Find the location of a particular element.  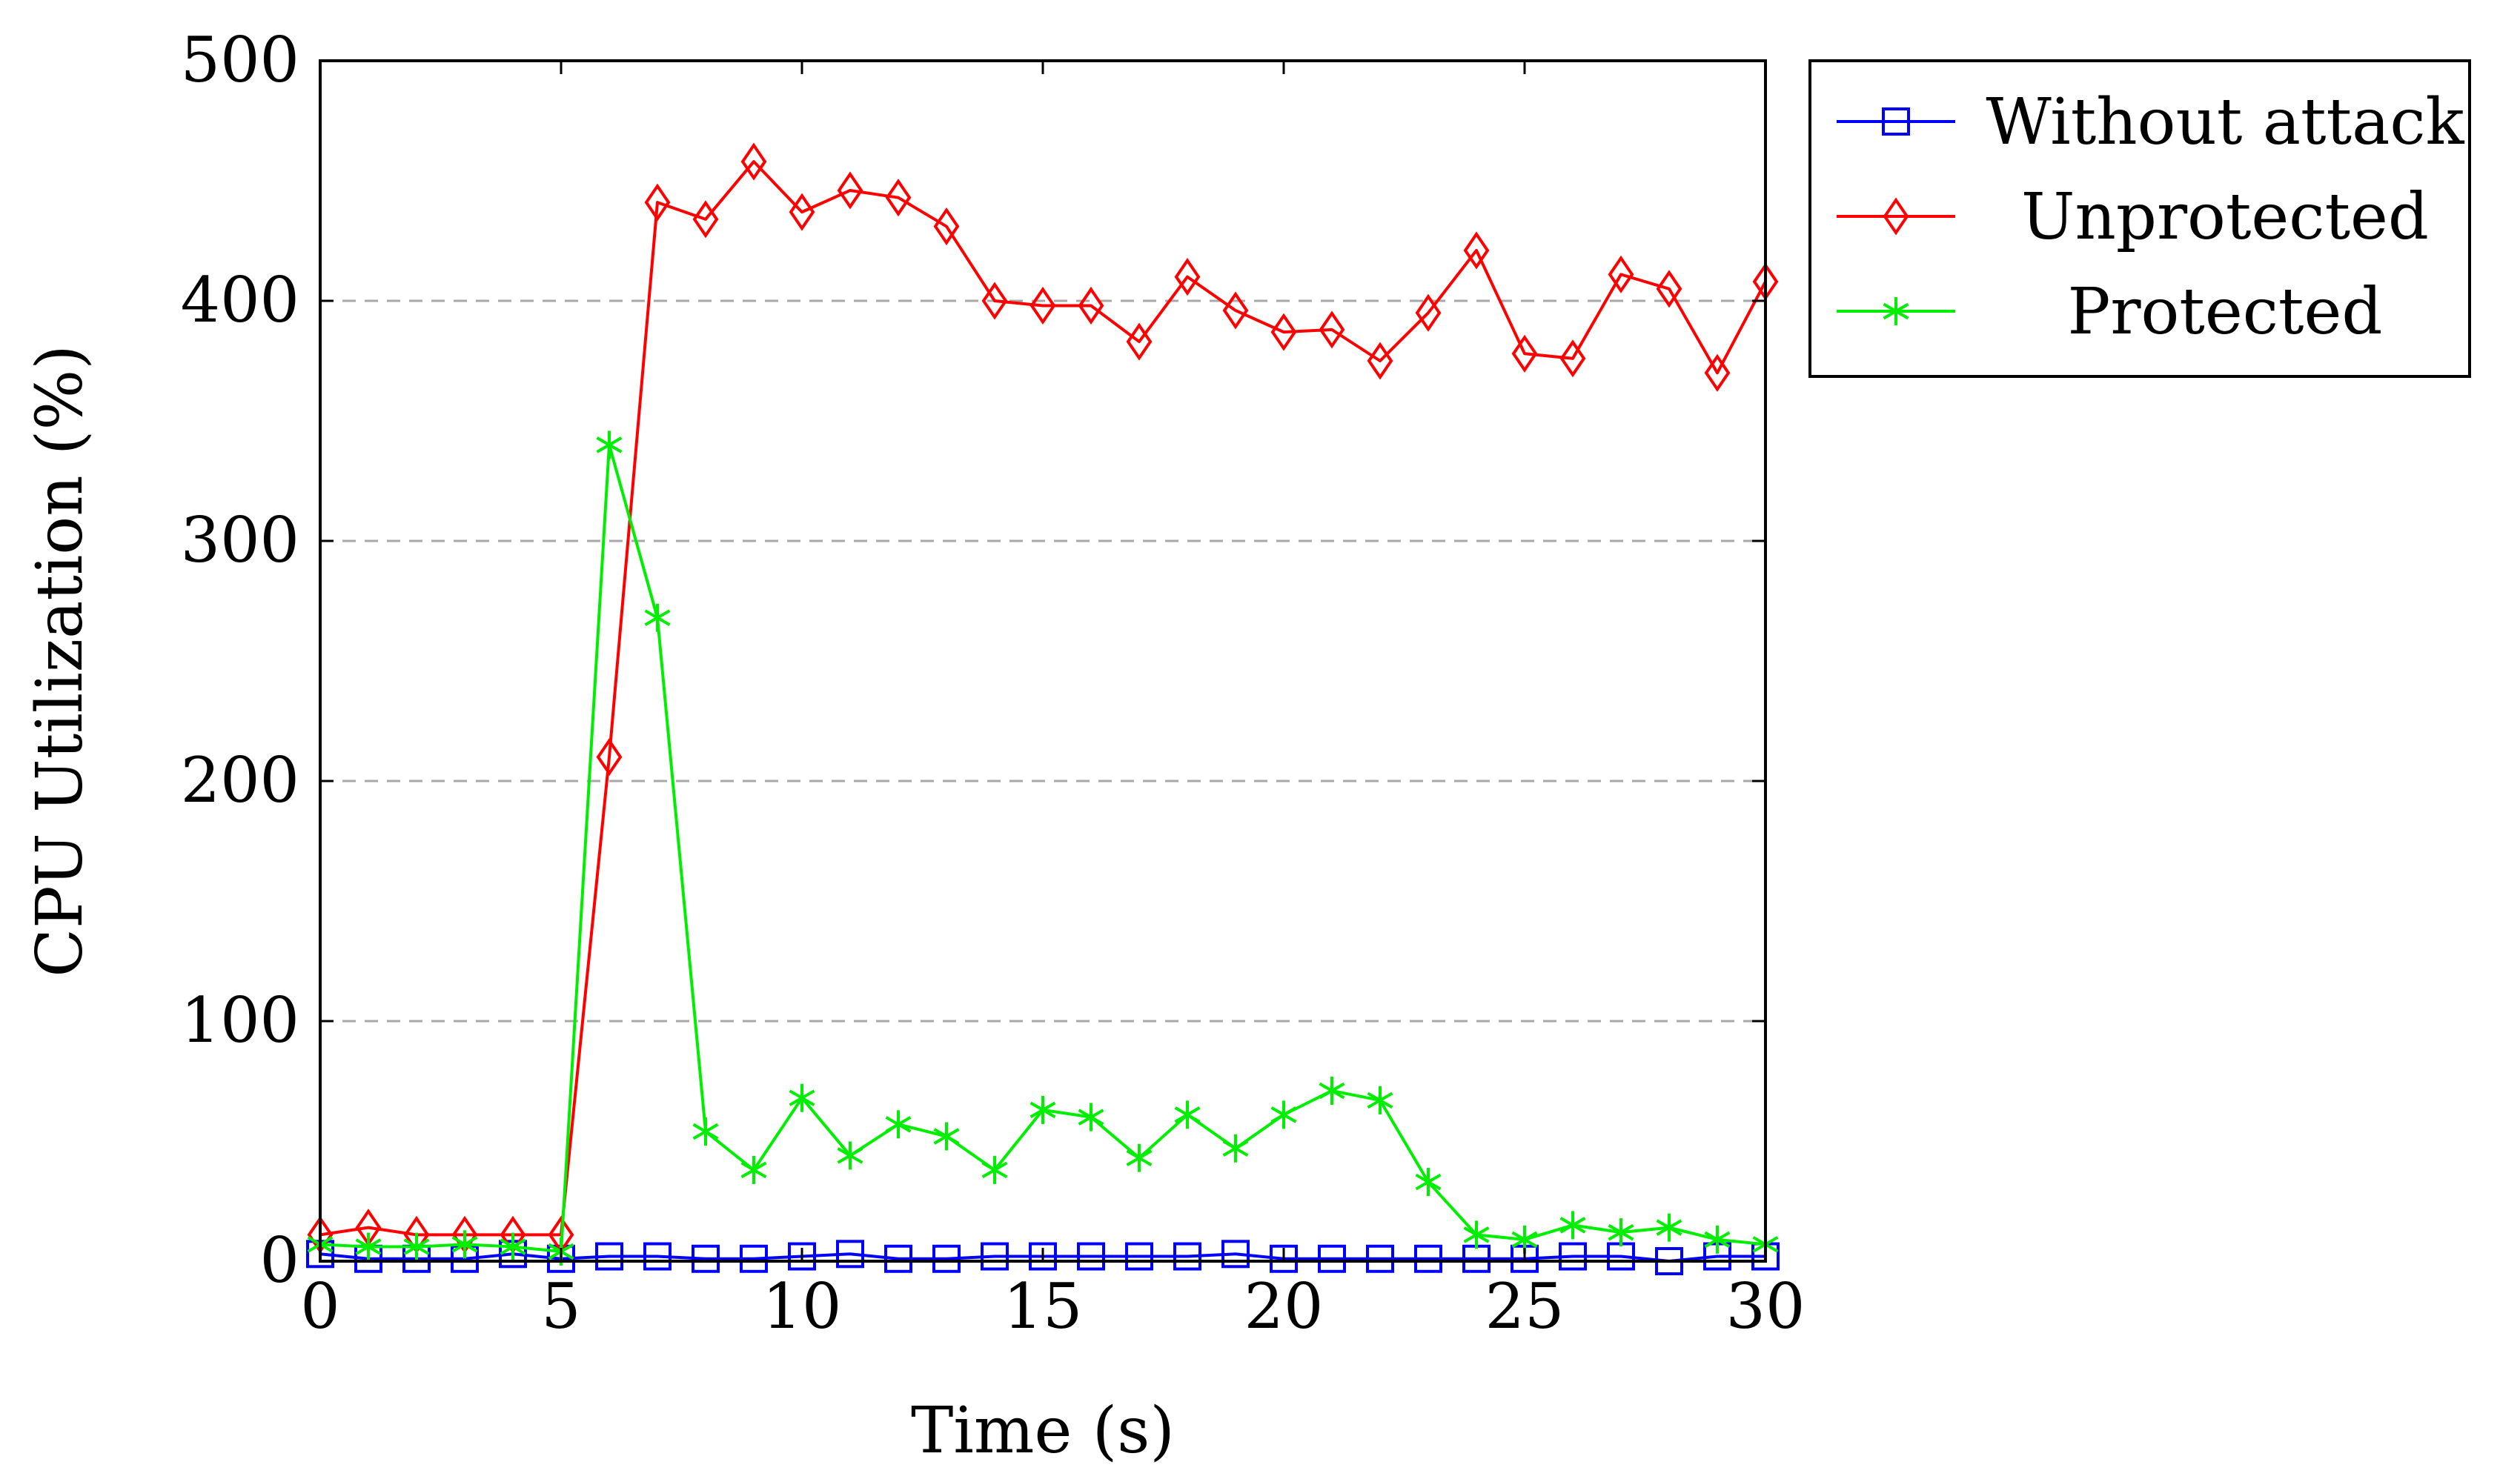

y-tick-label: 500 is located at coordinates (240, 60).